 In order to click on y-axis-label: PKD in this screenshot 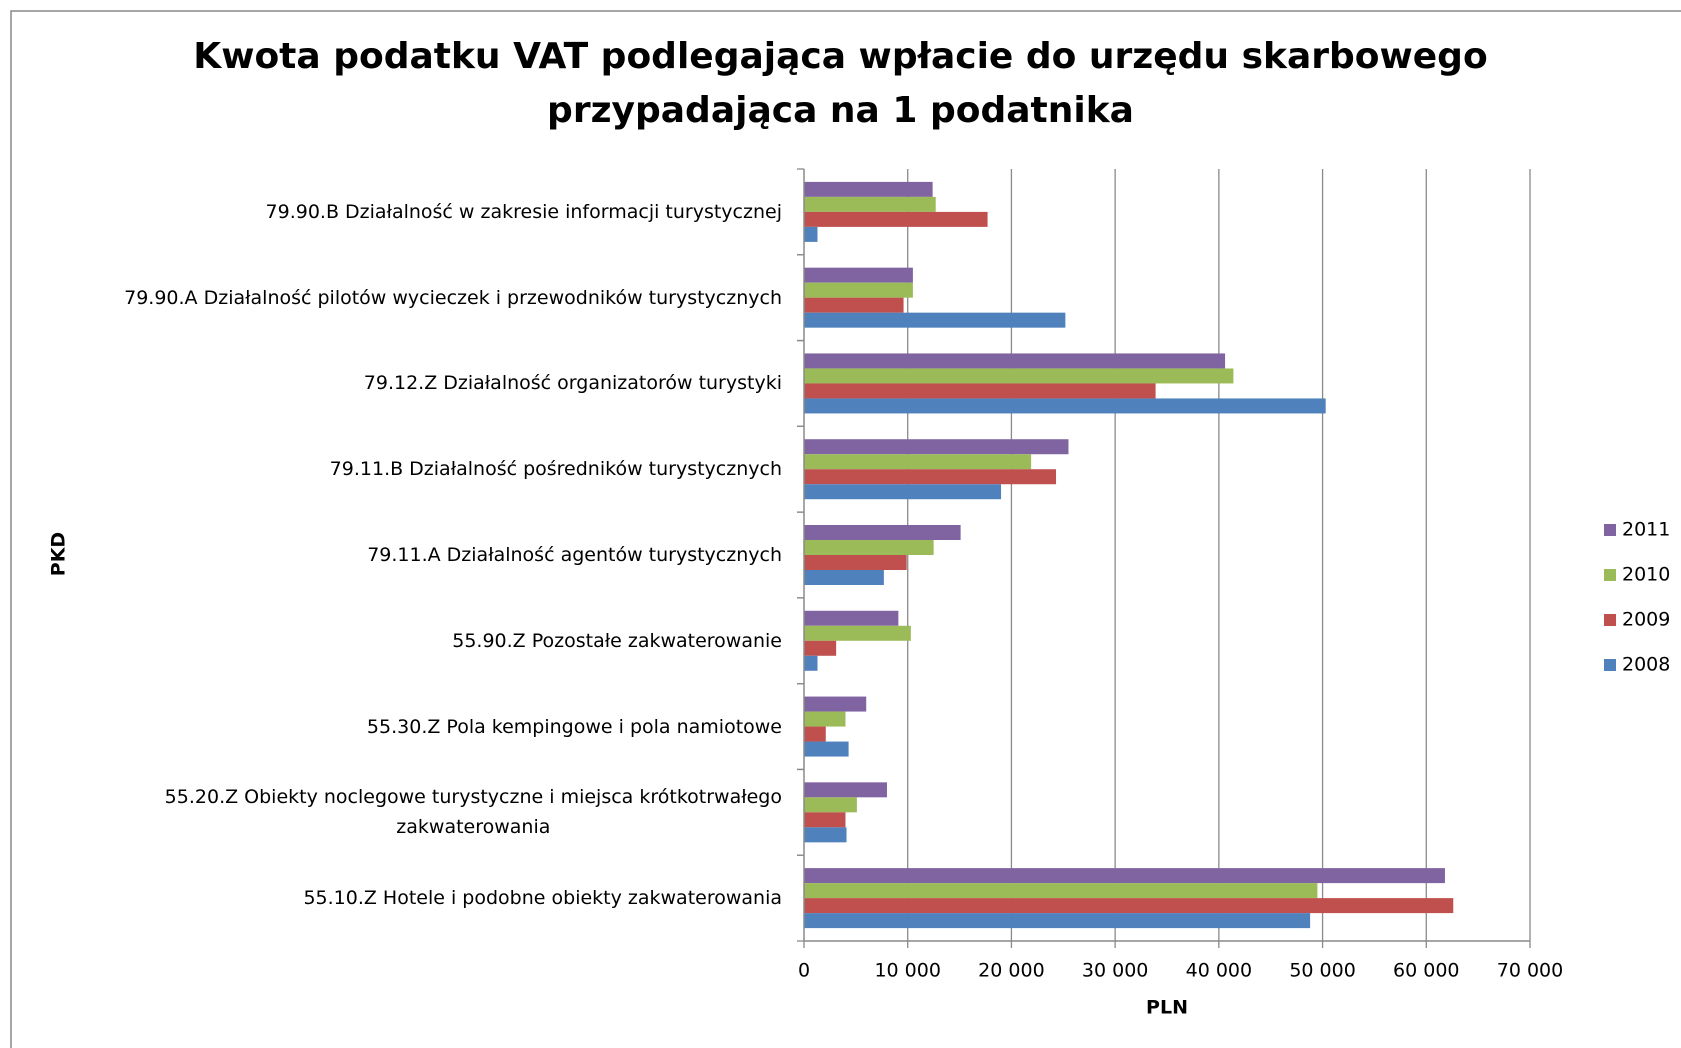, I will do `click(59, 554)`.